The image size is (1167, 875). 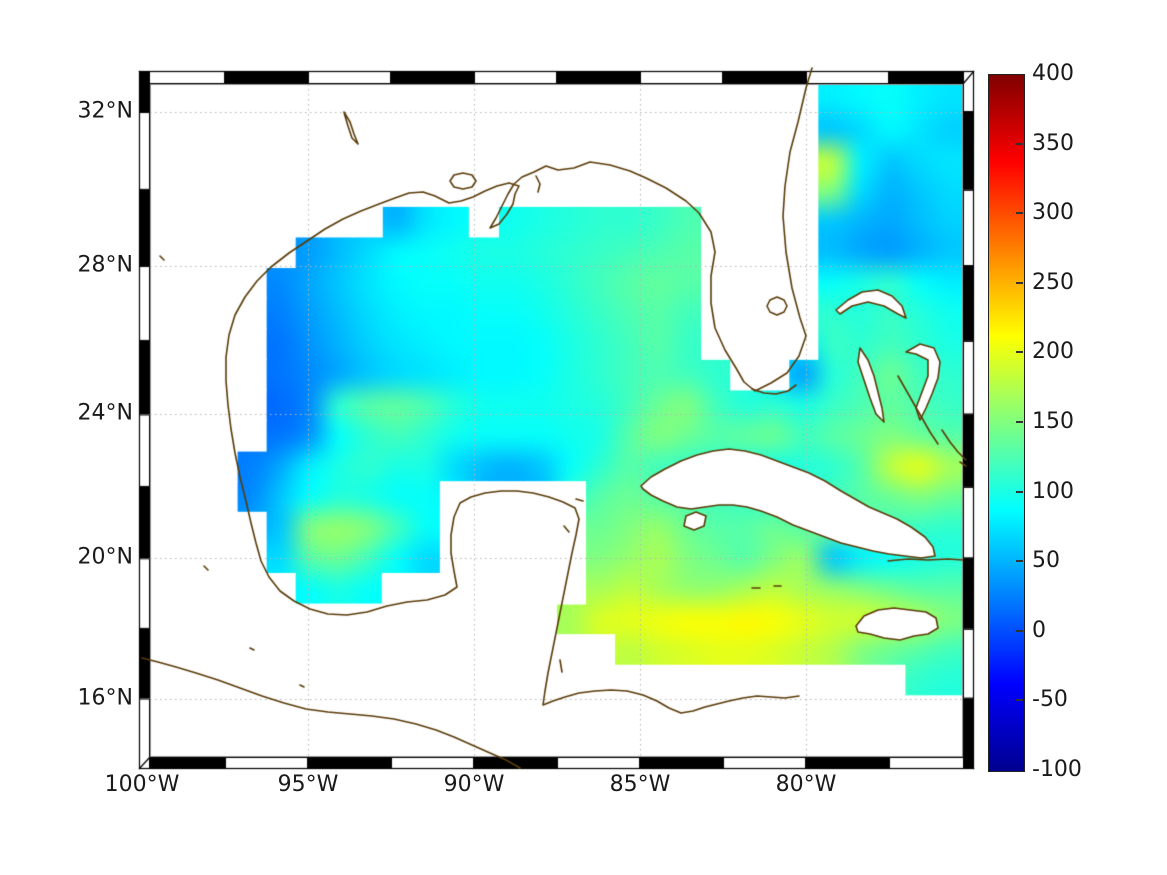 I want to click on colorbar-tick-label: 0, so click(x=1039, y=630).